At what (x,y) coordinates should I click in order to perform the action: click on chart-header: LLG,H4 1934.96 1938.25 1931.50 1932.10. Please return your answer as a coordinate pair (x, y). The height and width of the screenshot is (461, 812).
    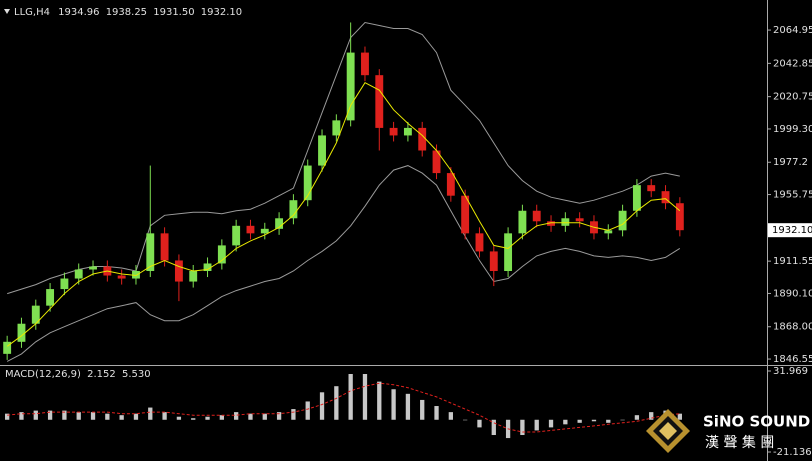
    Looking at the image, I should click on (128, 12).